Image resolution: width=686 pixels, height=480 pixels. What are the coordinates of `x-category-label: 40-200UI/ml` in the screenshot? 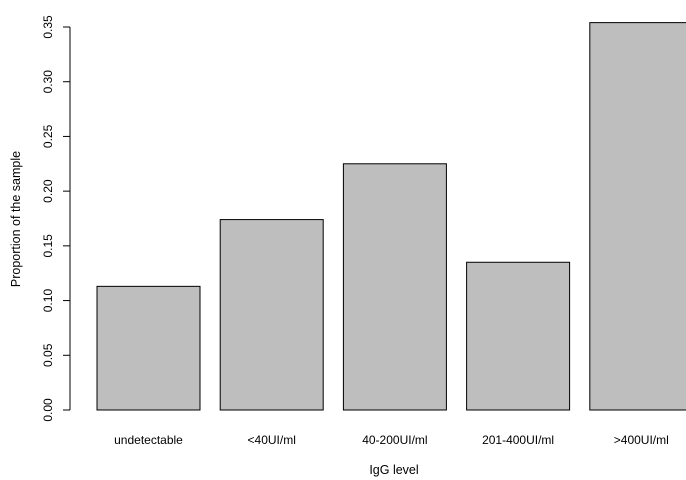 It's located at (394, 440).